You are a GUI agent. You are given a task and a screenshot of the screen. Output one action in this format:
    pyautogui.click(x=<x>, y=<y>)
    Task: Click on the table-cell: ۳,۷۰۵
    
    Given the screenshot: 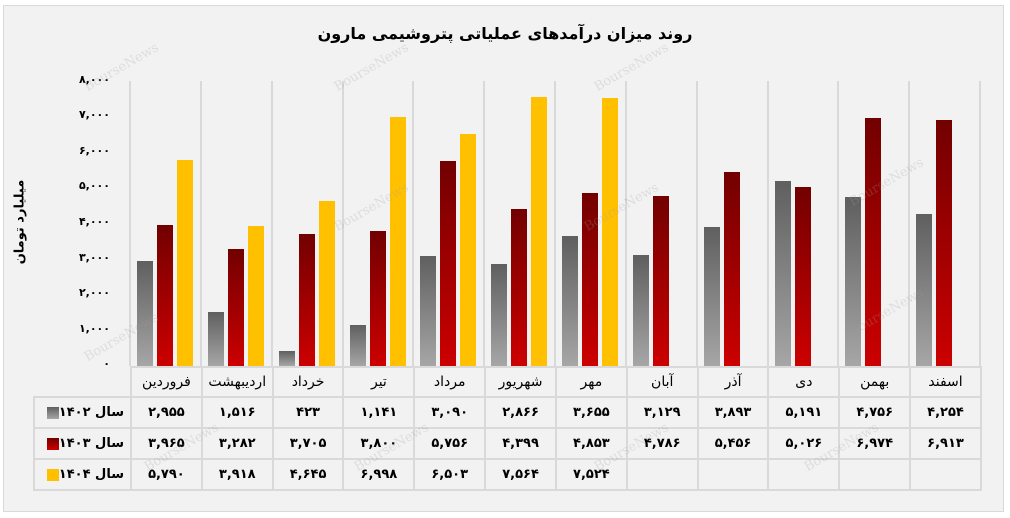 What is the action you would take?
    pyautogui.click(x=308, y=443)
    